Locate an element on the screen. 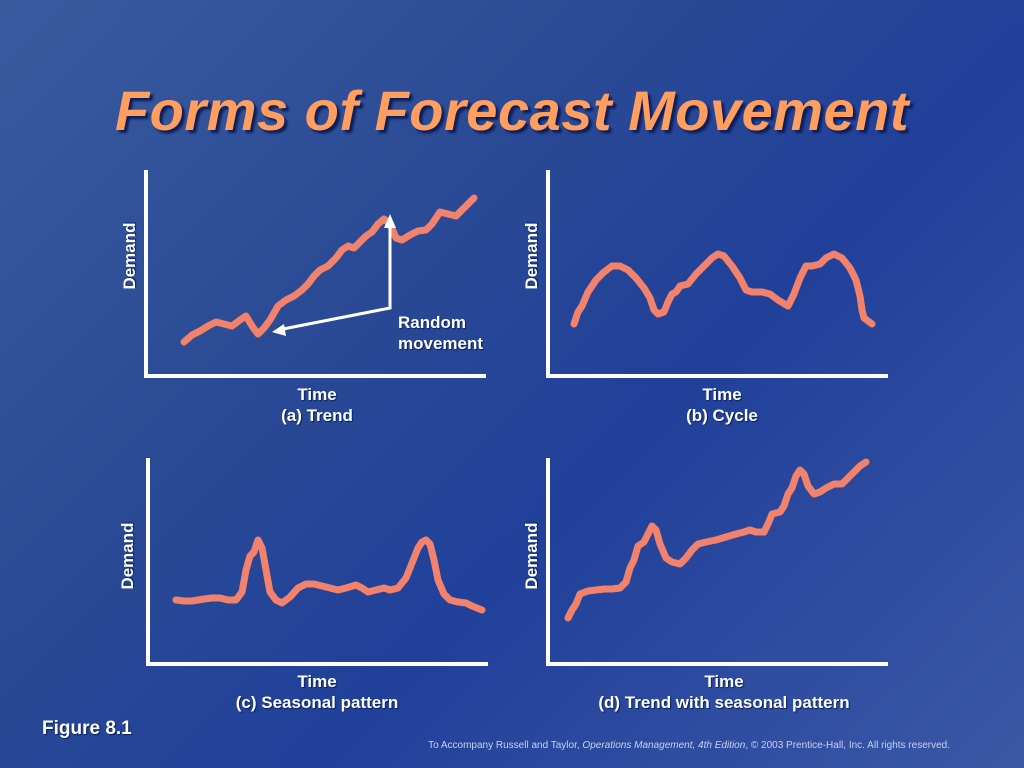  panel-caption: (c) Seasonal pattern is located at coordinates (317, 702).